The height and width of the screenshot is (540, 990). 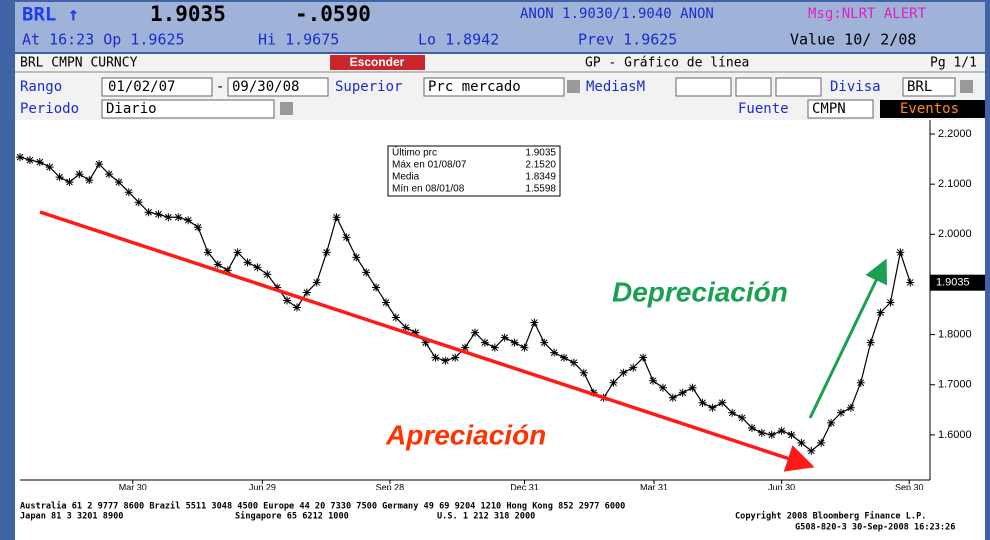 I want to click on upper-label: Superior, so click(x=368, y=87).